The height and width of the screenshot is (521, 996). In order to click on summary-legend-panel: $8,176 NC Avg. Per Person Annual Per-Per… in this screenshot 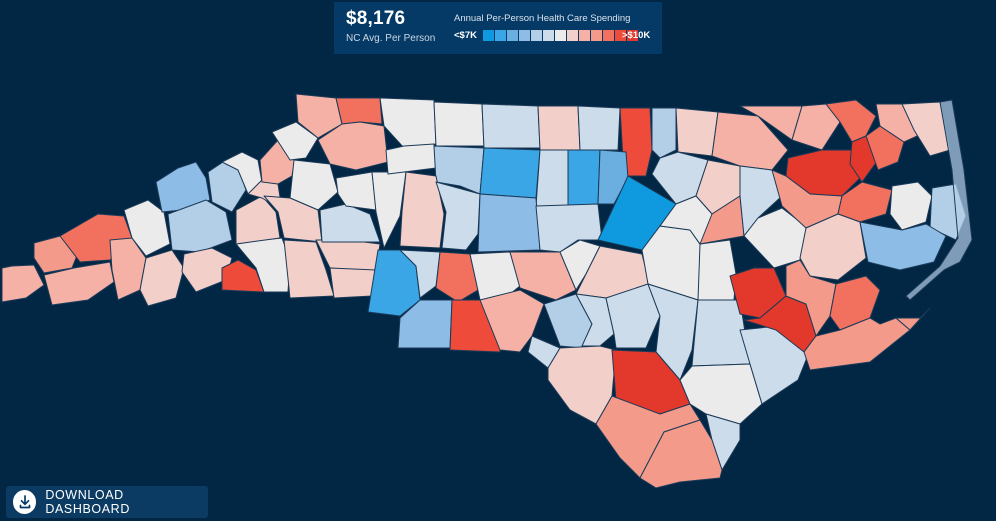, I will do `click(498, 28)`.